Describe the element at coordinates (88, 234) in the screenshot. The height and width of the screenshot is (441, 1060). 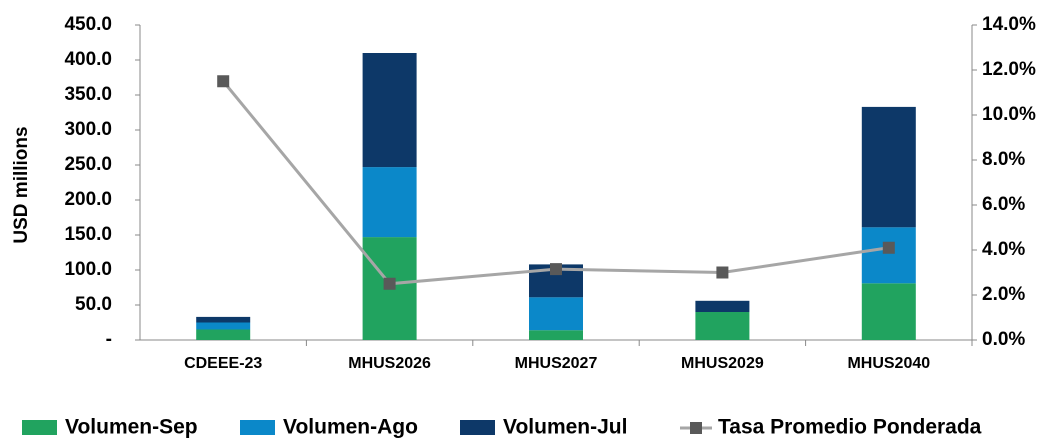
I see `y-tick-label: 150.0` at that location.